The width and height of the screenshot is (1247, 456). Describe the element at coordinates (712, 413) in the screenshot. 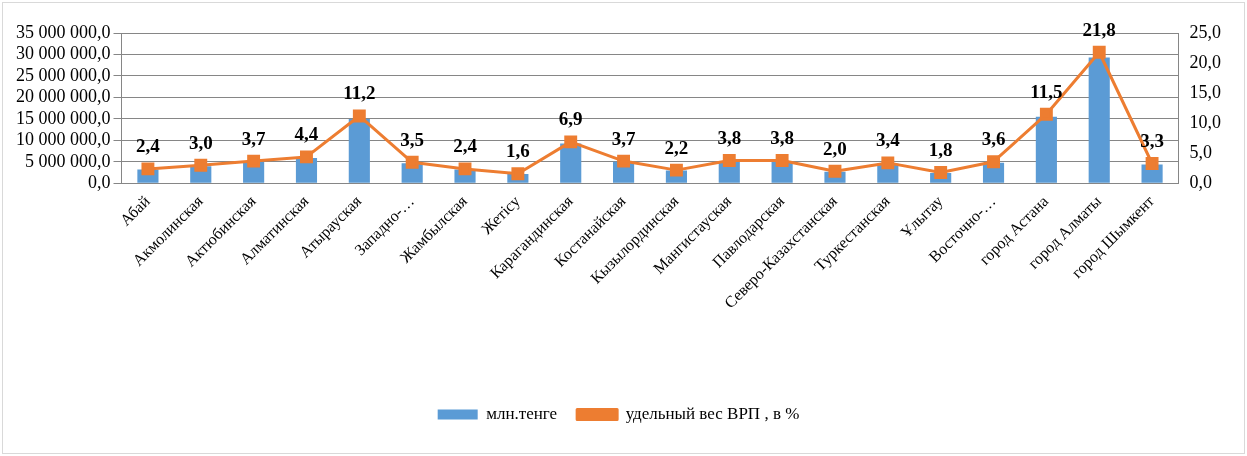

I see `legend-label: удельный вес ВРП , в %` at that location.